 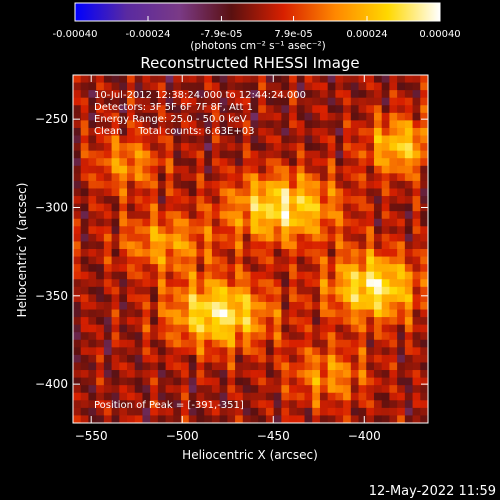 I want to click on footer-timestamp: 12-May-2022 11:59, so click(x=432, y=491).